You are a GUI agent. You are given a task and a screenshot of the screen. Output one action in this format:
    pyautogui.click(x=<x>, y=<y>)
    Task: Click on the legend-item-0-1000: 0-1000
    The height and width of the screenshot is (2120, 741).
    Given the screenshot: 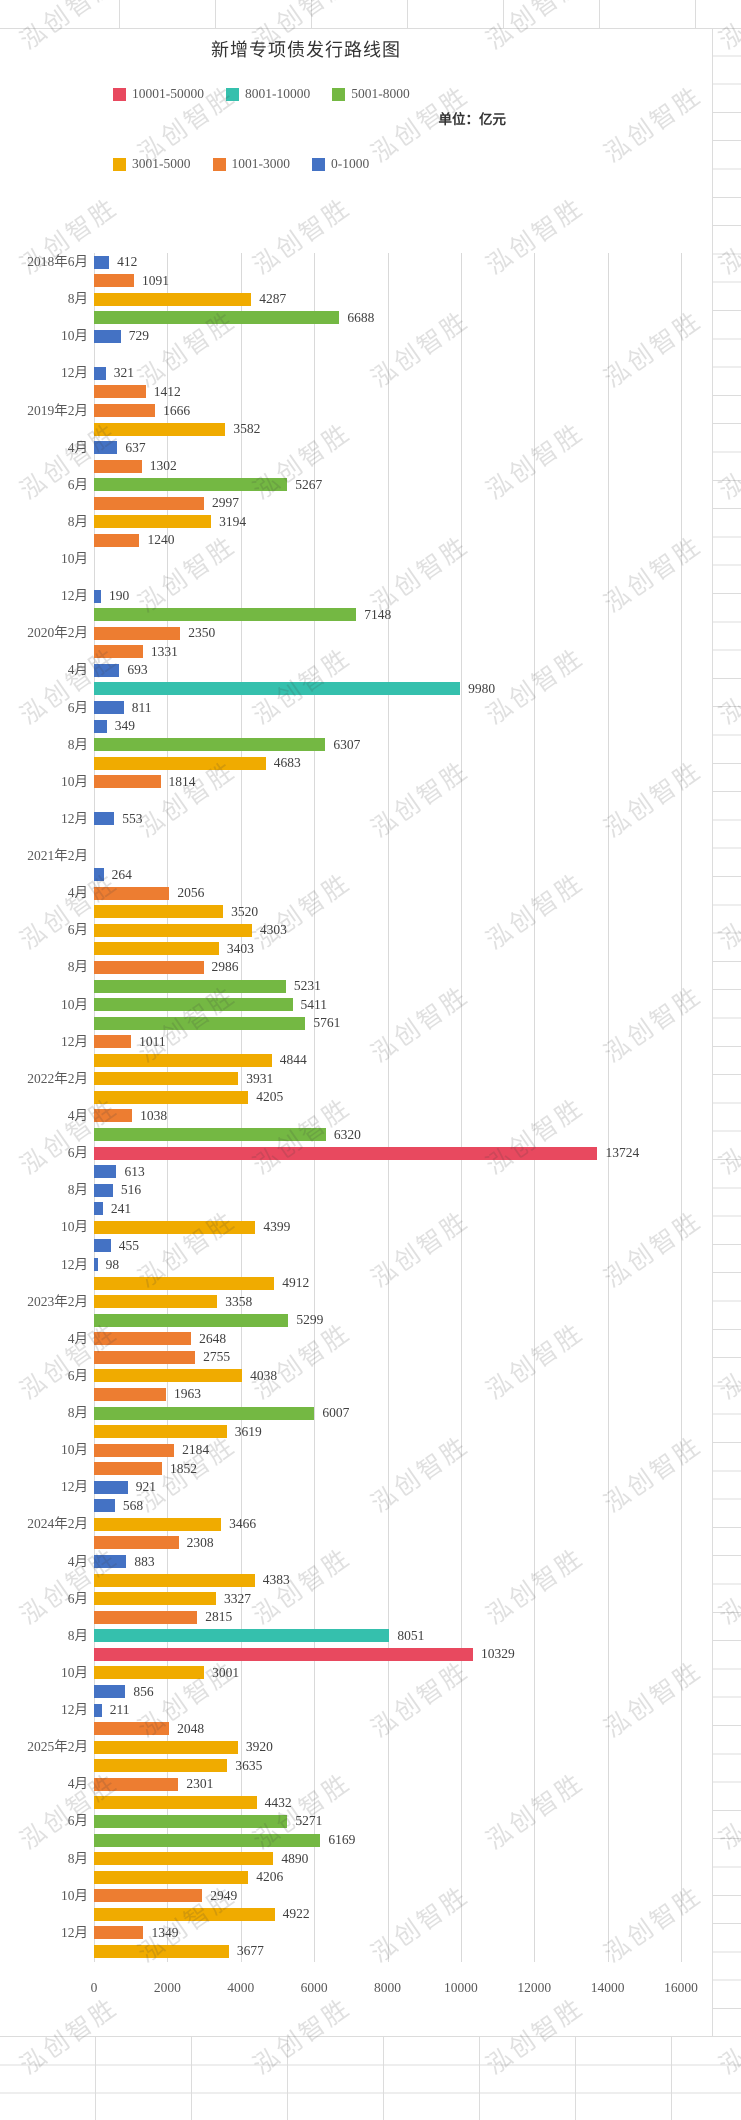 What is the action you would take?
    pyautogui.click(x=340, y=164)
    